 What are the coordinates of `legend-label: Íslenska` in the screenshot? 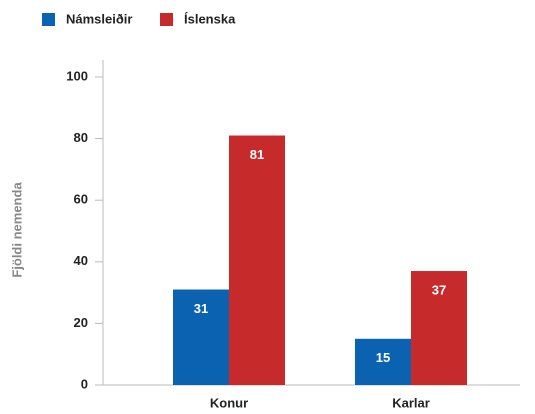 It's located at (210, 18).